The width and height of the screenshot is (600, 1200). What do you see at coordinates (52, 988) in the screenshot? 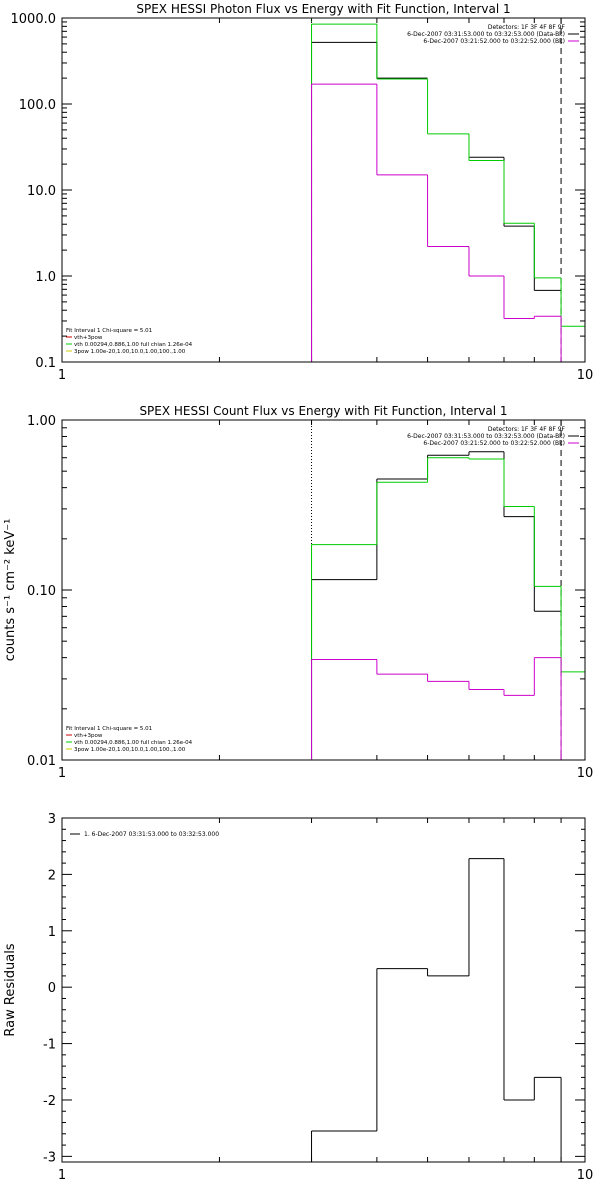
I see `y-tick-label: 0` at bounding box center [52, 988].